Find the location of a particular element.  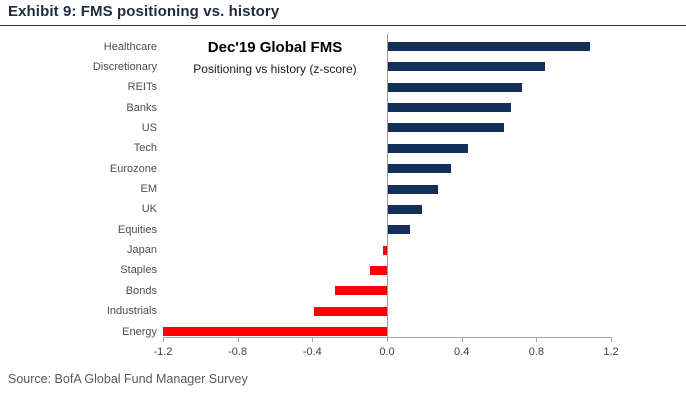

x-axis-tick-label: 1.2 is located at coordinates (611, 352).